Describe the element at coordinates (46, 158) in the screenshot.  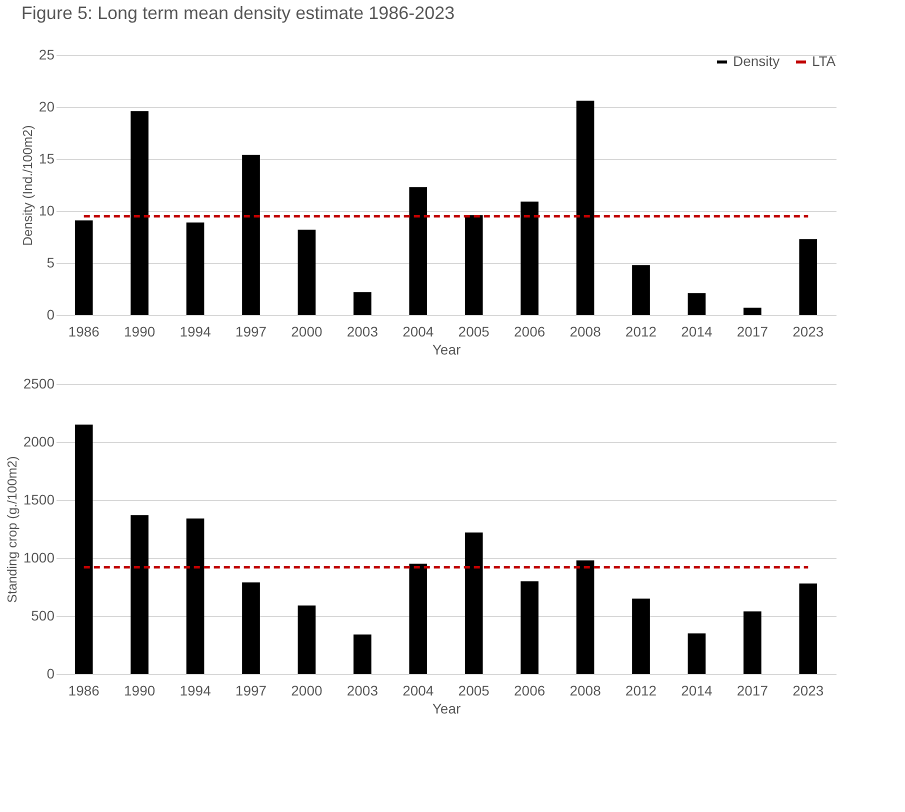
I see `y-tick-label: 15` at that location.